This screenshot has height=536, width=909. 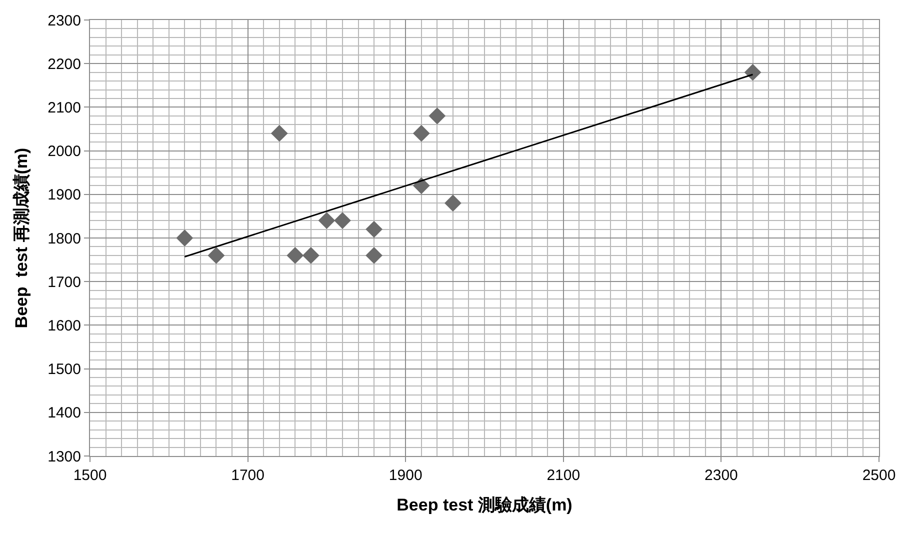 I want to click on y-tick-label: 1800, so click(x=64, y=239).